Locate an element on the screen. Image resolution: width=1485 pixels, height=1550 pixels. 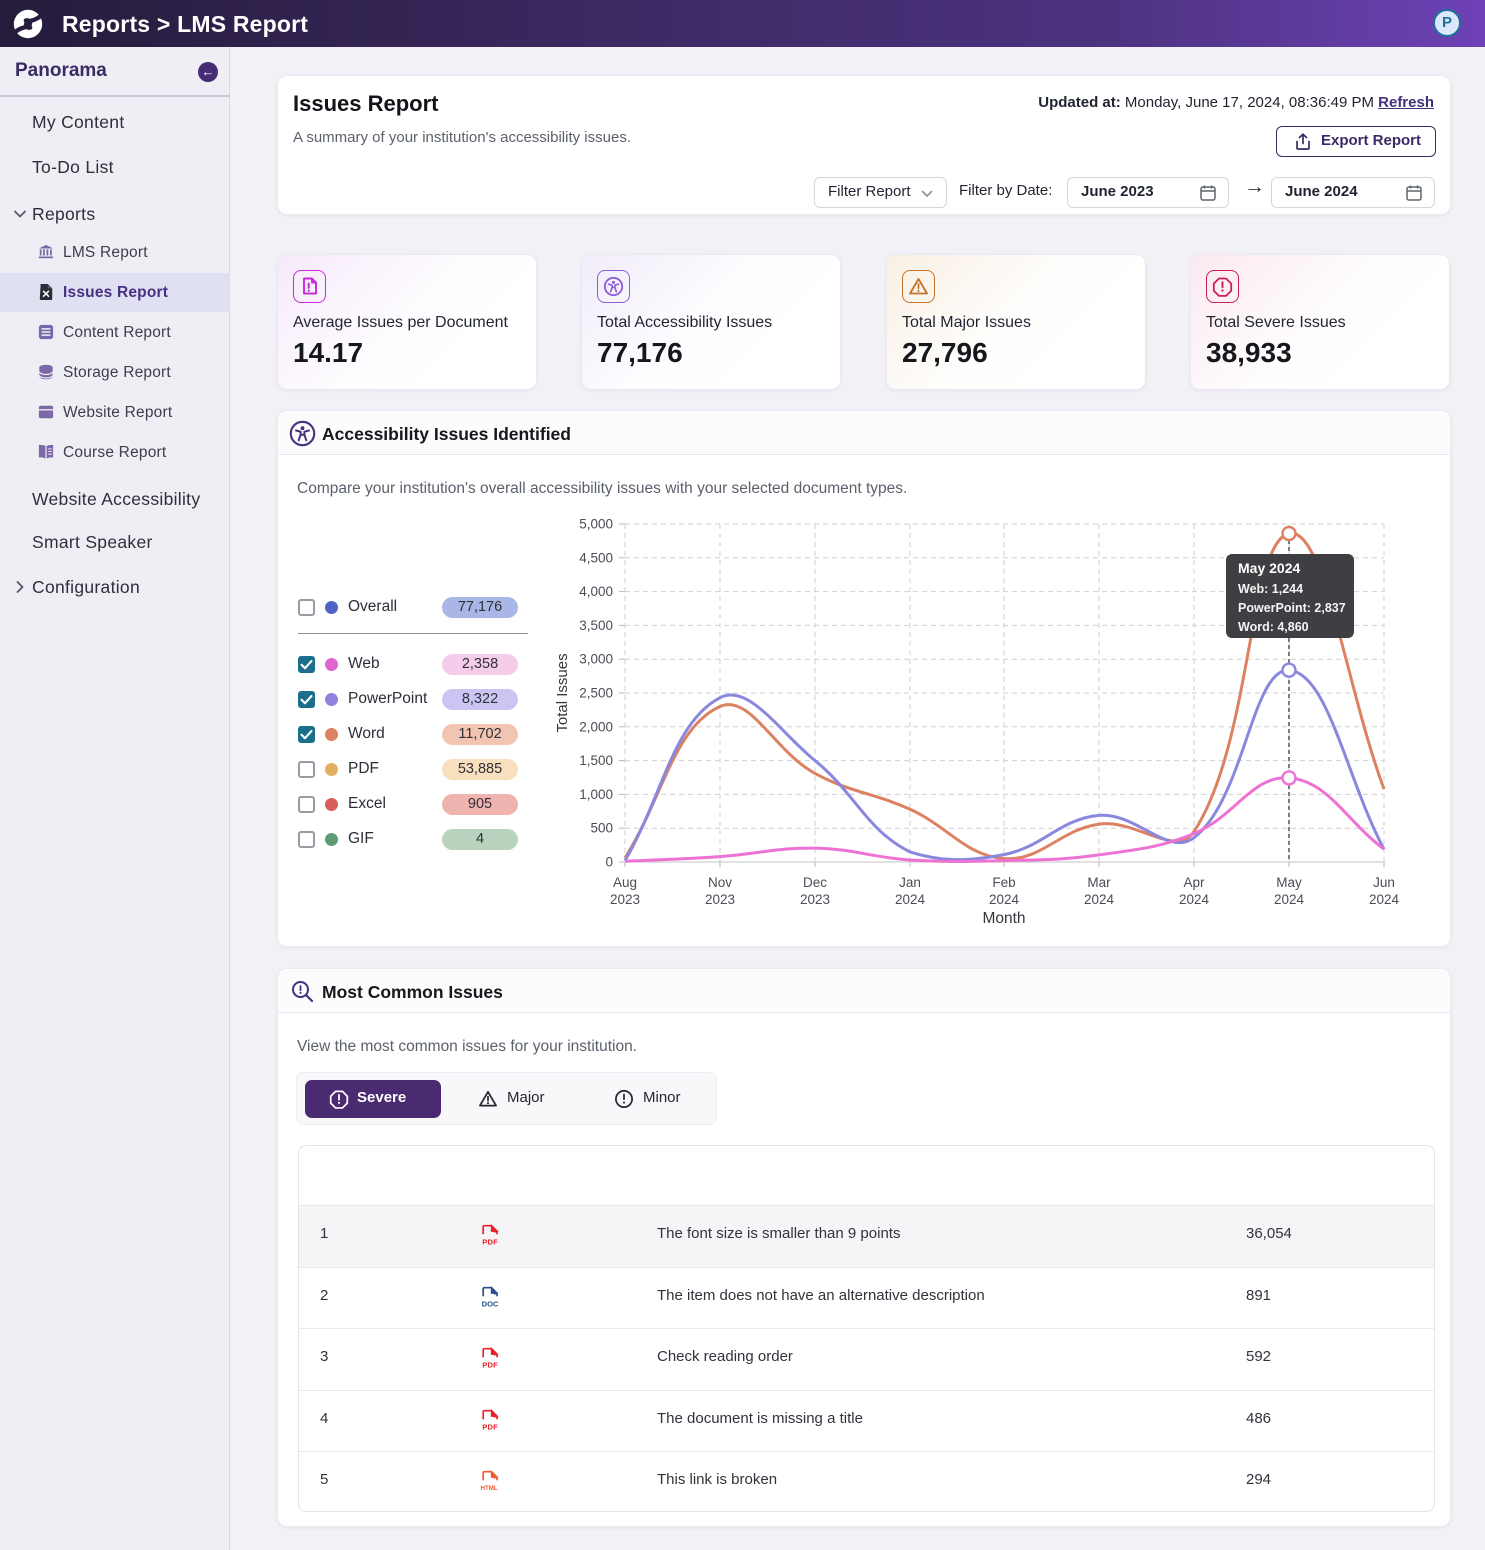
svg-text: Nov is located at coordinates (720, 882).